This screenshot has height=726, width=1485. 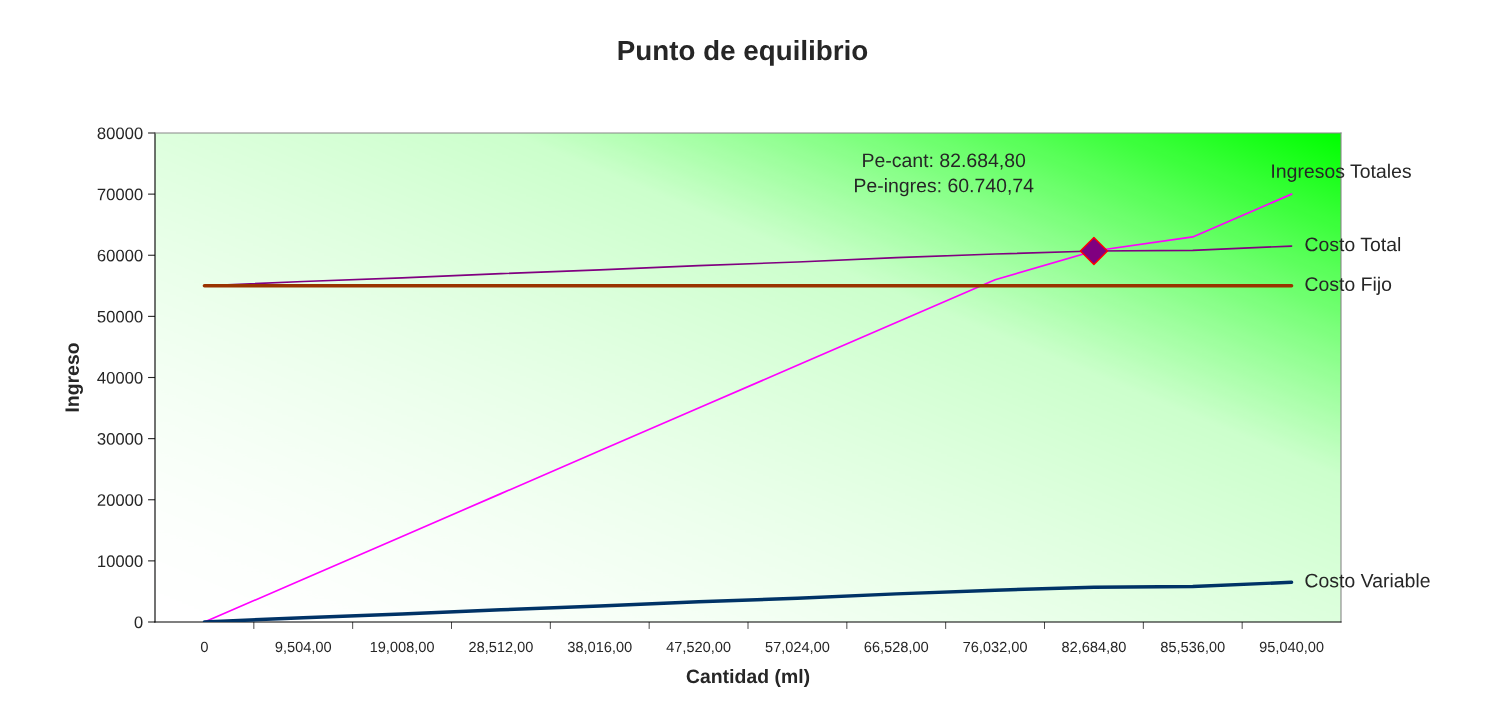 What do you see at coordinates (995, 647) in the screenshot?
I see `x-tick-label: 76,032,00` at bounding box center [995, 647].